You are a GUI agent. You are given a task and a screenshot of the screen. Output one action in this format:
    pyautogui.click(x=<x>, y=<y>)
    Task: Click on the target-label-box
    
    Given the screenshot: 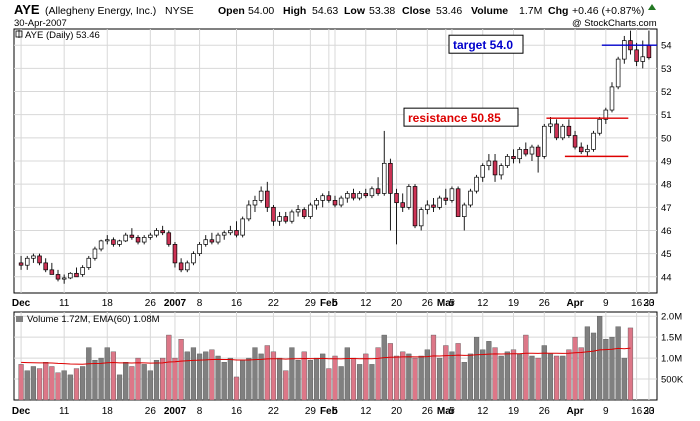 What is the action you would take?
    pyautogui.click(x=486, y=44)
    